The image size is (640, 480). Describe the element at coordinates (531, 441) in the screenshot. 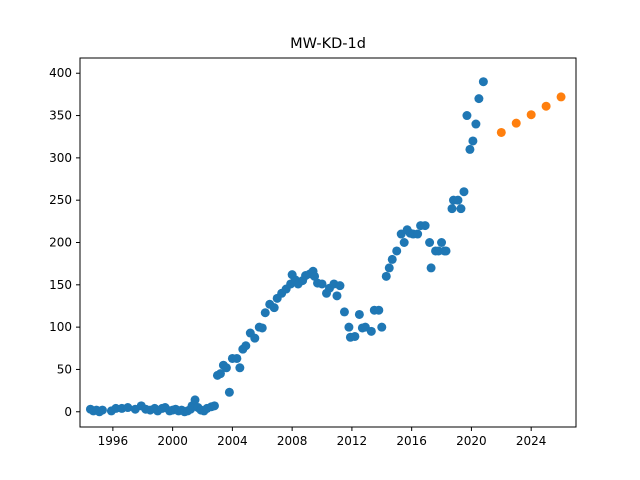

I see `x-tick-label: 2024` at that location.